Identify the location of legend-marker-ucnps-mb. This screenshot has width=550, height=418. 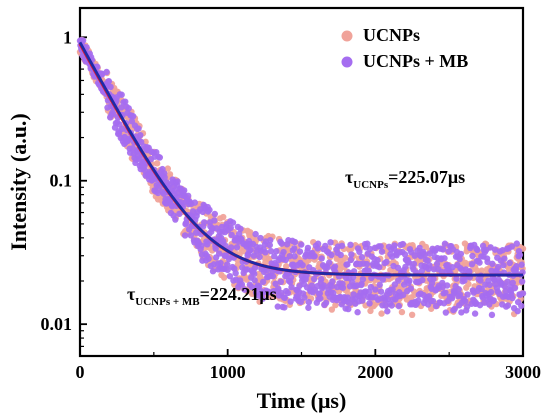
(347, 62).